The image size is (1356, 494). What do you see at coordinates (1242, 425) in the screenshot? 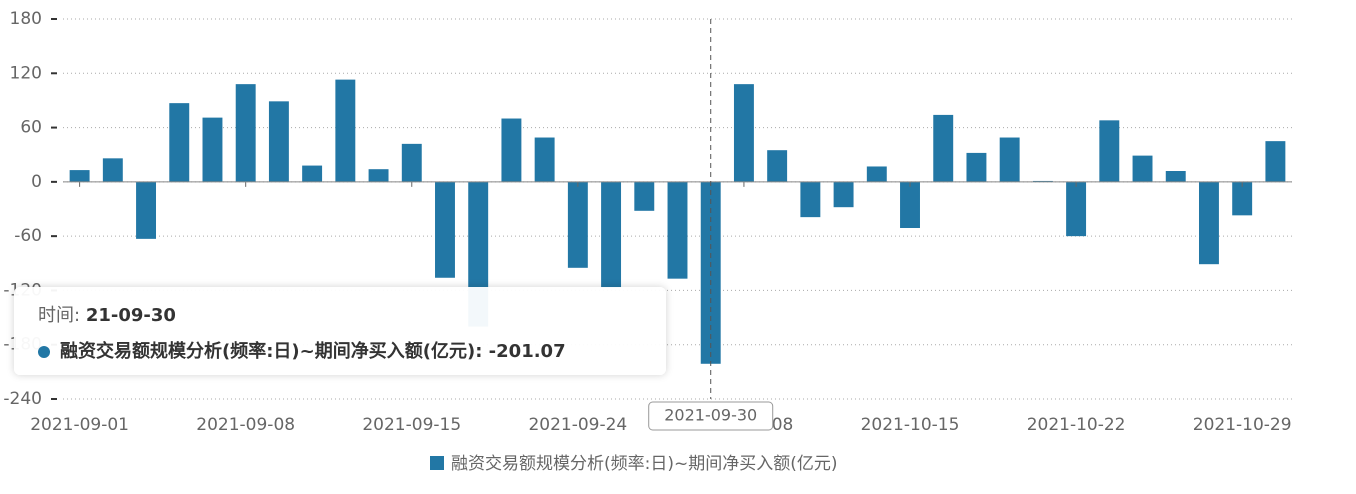
I see `x-tick-label: 2021-10-29` at bounding box center [1242, 425].